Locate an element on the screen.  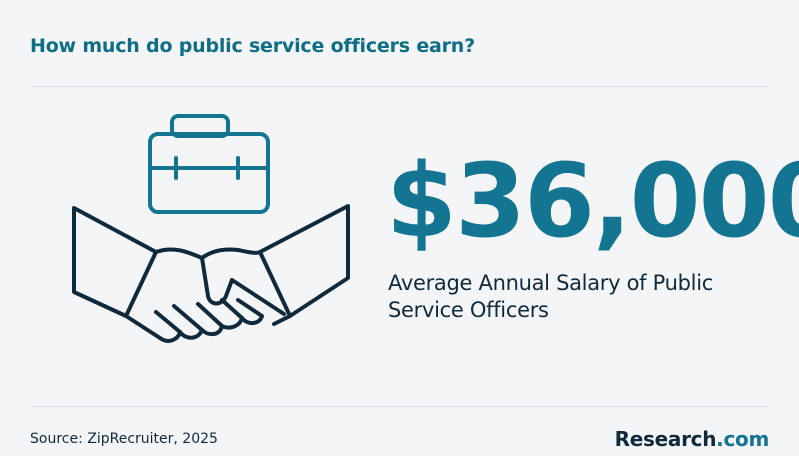
brand-logo: Research.com is located at coordinates (692, 439).